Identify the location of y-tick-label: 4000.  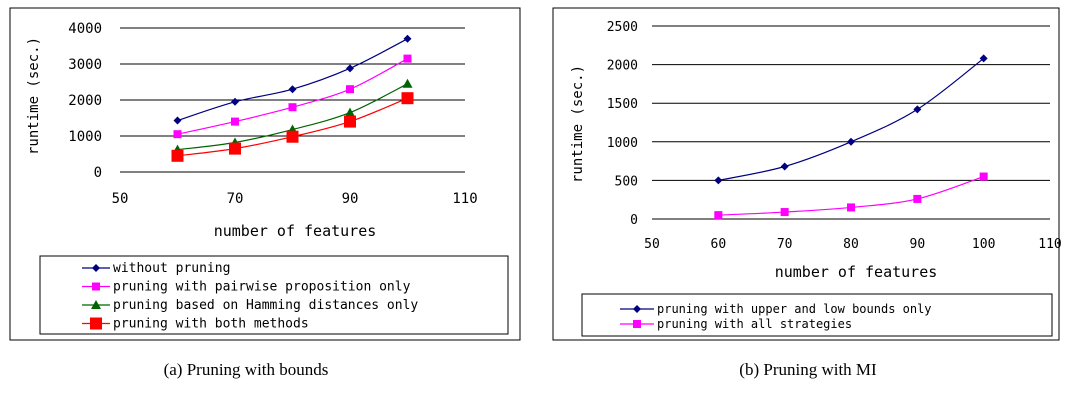
(85, 29).